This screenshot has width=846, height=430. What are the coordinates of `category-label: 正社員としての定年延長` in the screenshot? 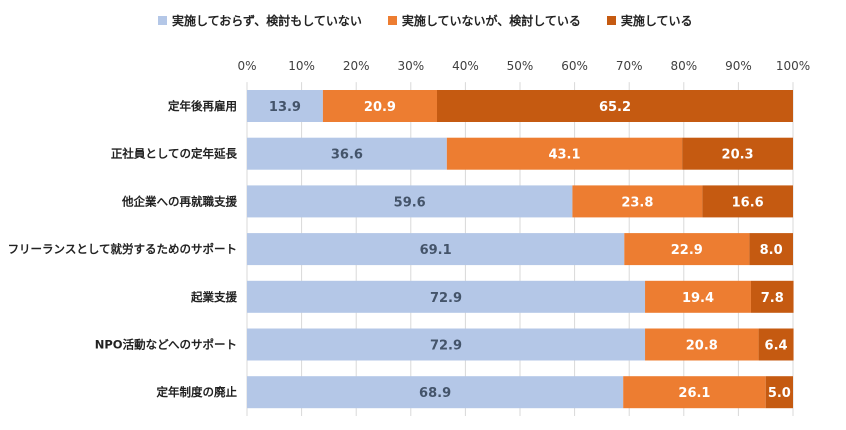 It's located at (174, 154).